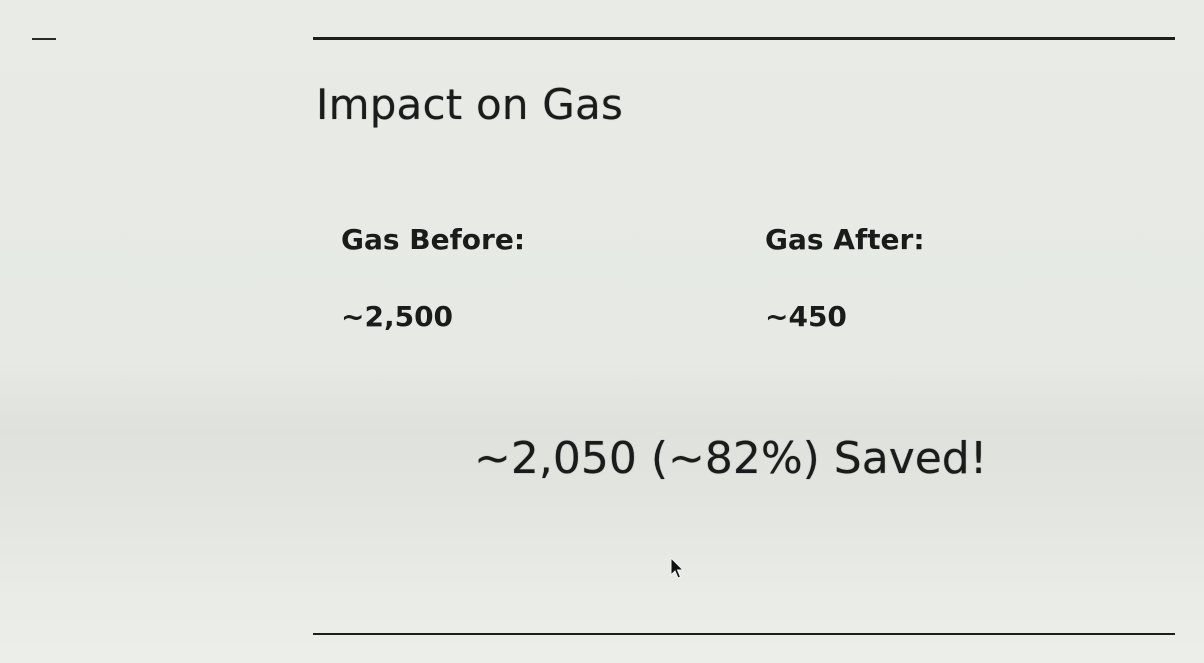  Describe the element at coordinates (433, 239) in the screenshot. I see `gas-before-label: Gas Before:` at that location.